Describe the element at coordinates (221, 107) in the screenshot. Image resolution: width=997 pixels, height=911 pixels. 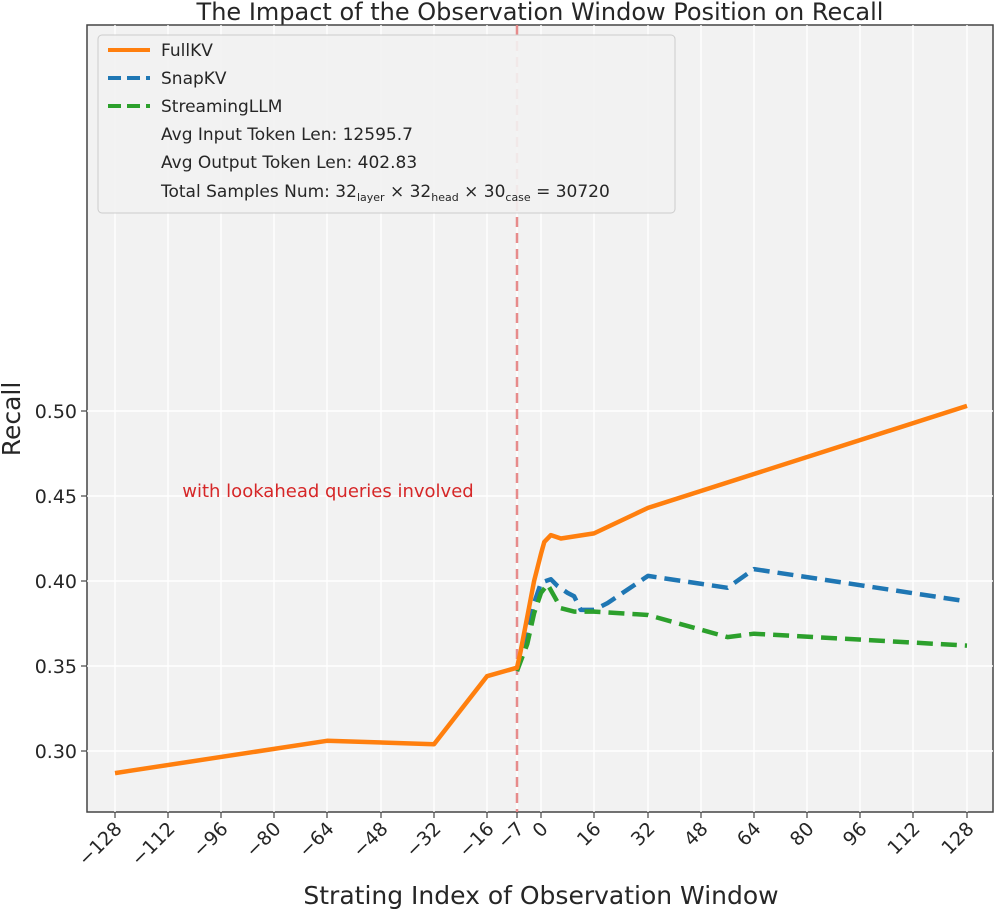
I see `legend-label-streamingllm: StreamingLLM` at that location.